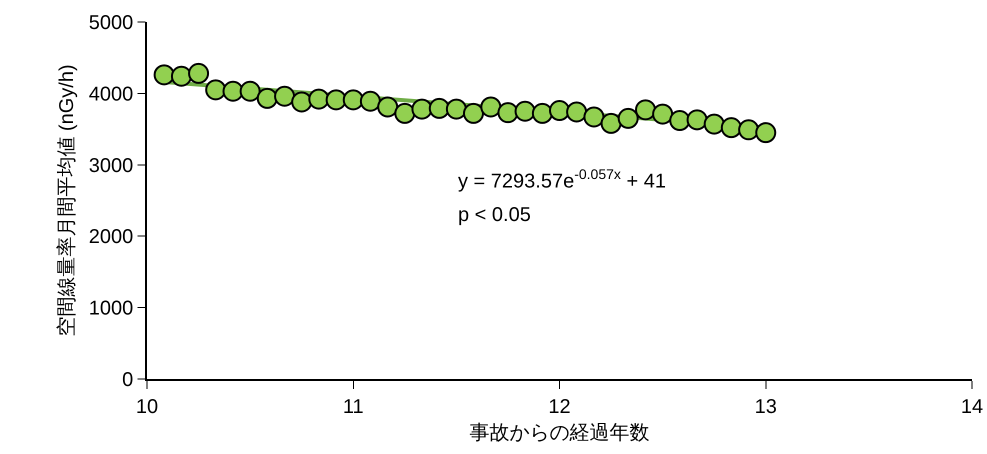 The height and width of the screenshot is (454, 987). What do you see at coordinates (111, 165) in the screenshot?
I see `y-tick-label: 3000` at bounding box center [111, 165].